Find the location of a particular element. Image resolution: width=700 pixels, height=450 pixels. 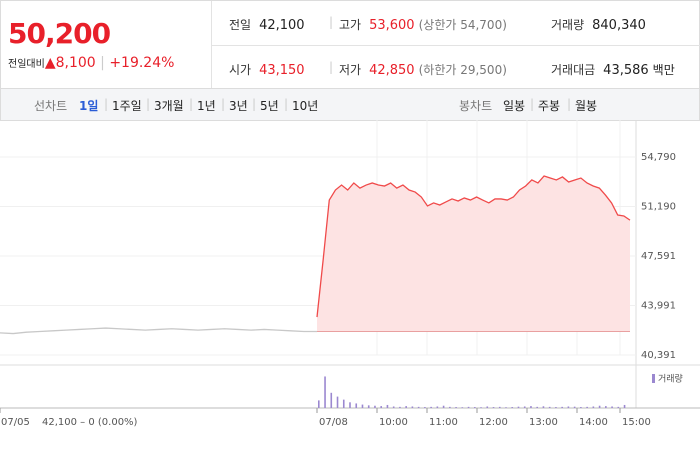

stat-label: 고가 is located at coordinates (350, 25).